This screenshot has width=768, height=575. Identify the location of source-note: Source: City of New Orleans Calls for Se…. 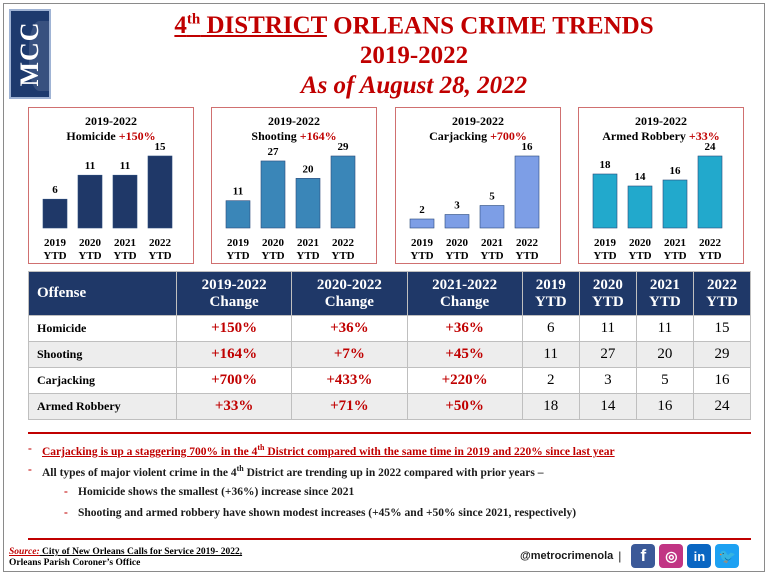
(125, 558).